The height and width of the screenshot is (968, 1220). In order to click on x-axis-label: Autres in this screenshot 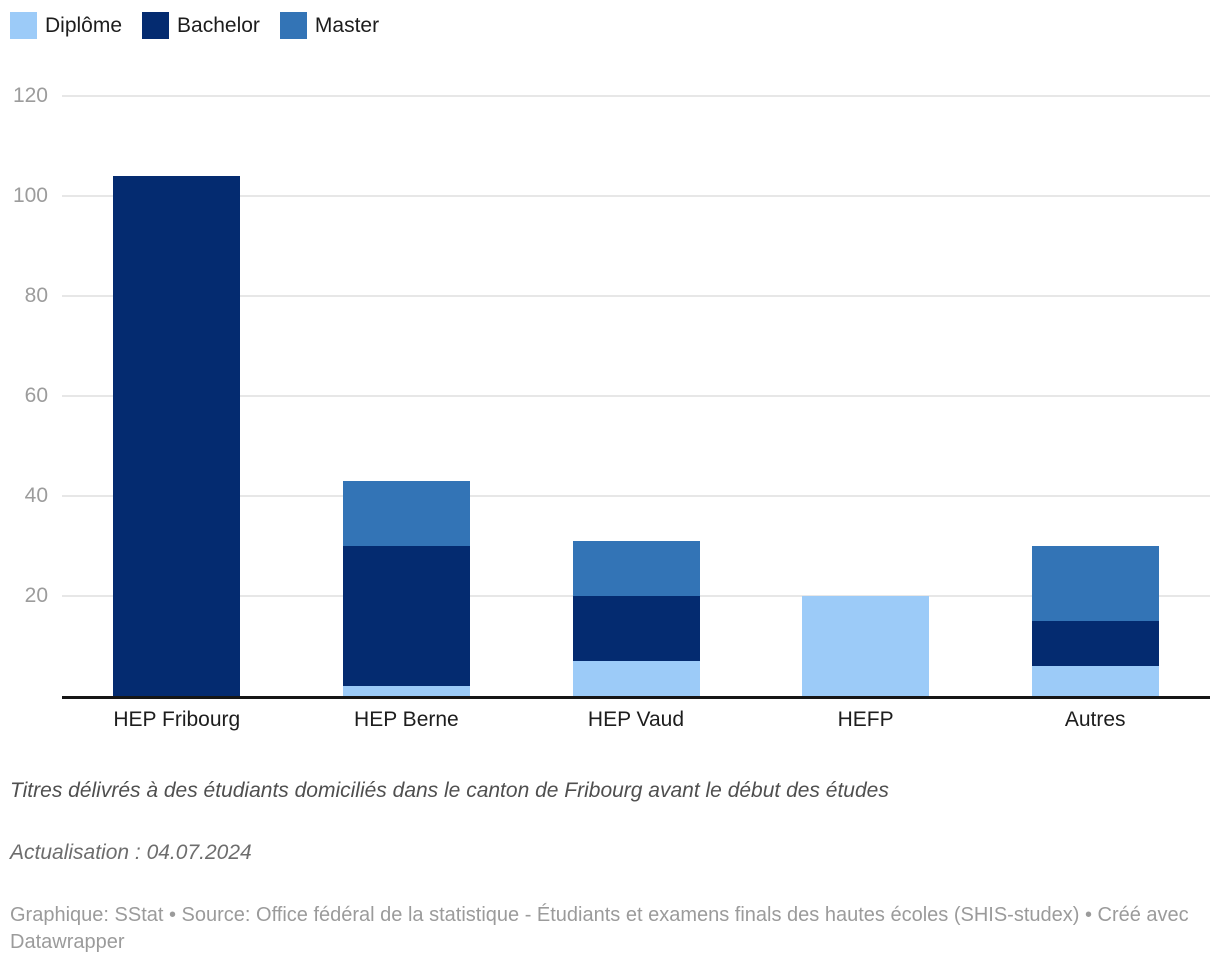, I will do `click(1095, 719)`.